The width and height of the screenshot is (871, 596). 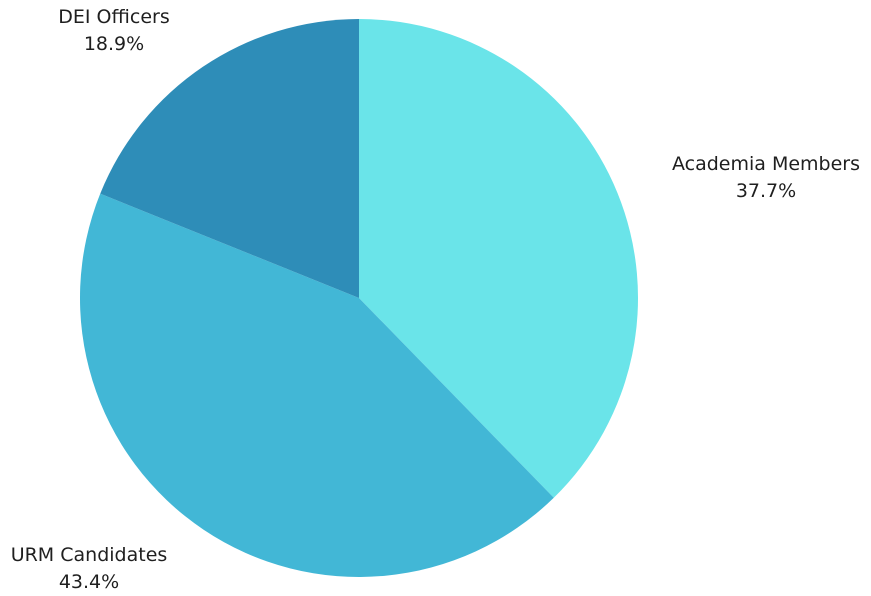 What do you see at coordinates (89, 582) in the screenshot?
I see `slice-value-urm-candidates: 43.4%` at bounding box center [89, 582].